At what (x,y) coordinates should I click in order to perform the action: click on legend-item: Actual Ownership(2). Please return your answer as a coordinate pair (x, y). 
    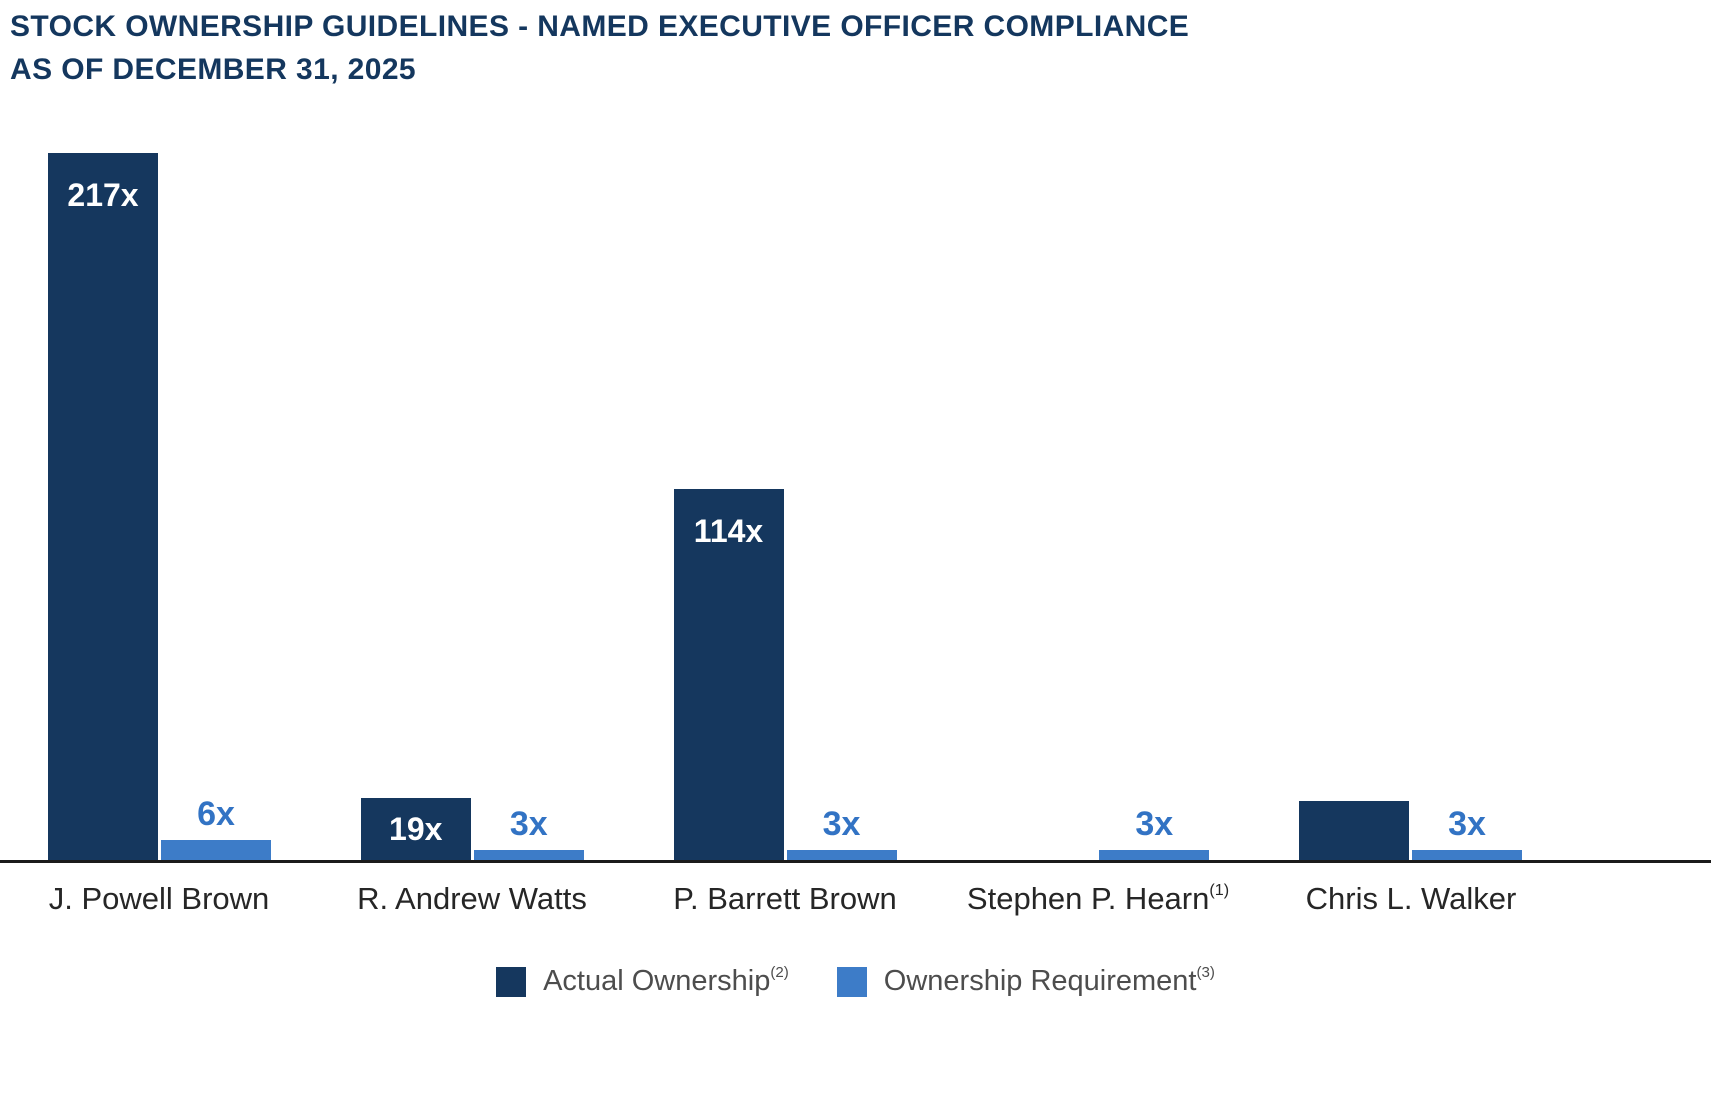
    Looking at the image, I should click on (642, 981).